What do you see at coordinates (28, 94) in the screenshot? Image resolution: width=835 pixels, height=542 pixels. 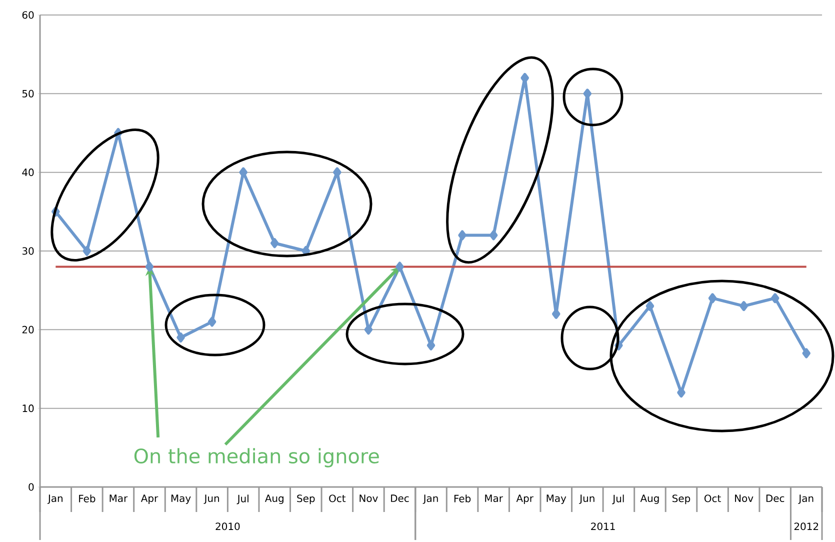 I see `y-tick-label: 50` at bounding box center [28, 94].